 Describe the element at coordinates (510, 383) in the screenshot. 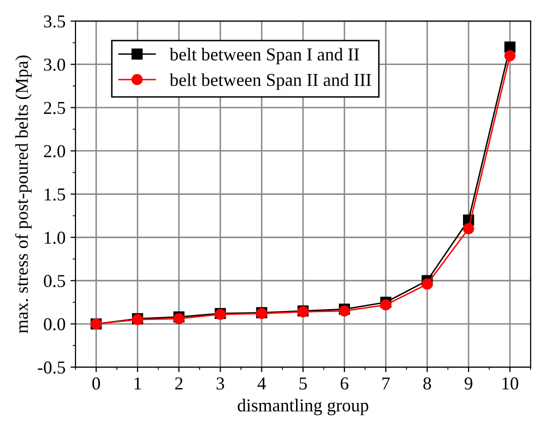

I see `x-tick-label: 10` at that location.